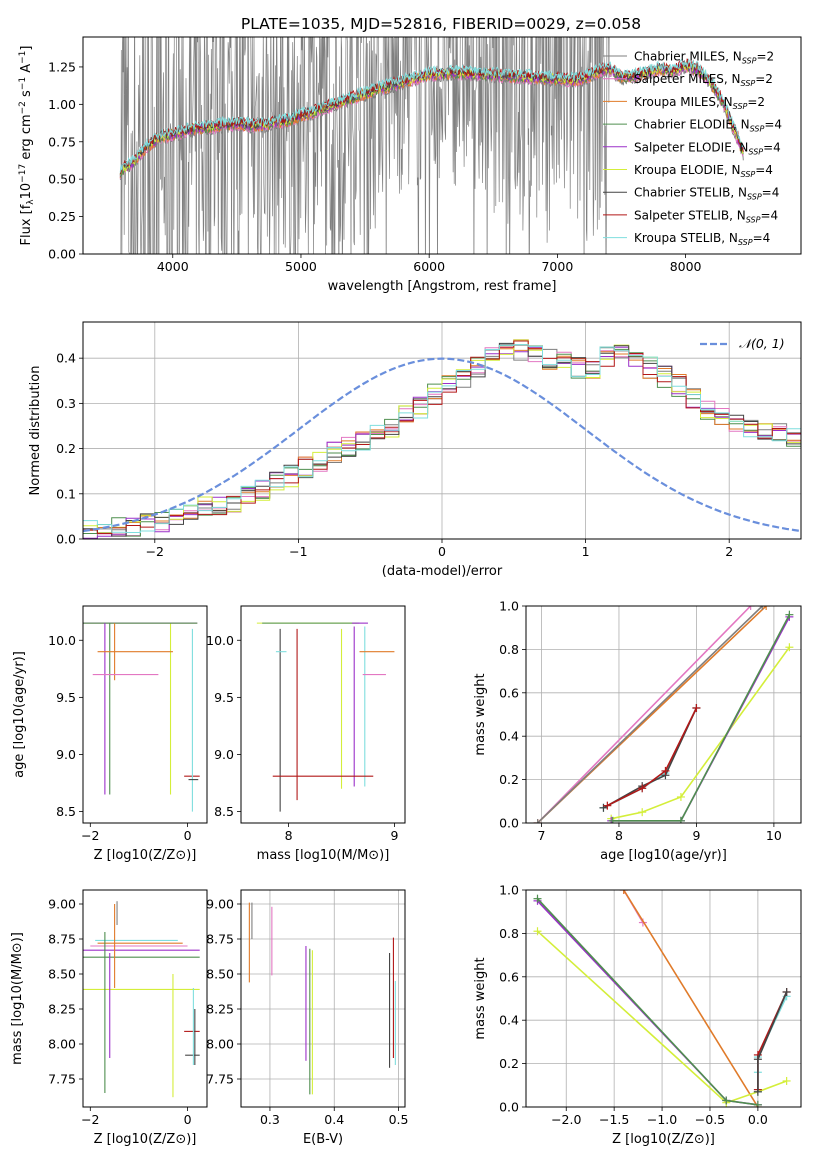  What do you see at coordinates (707, 148) in the screenshot?
I see `legend-label: Salpeter ELODIE, NSSP=4` at bounding box center [707, 148].